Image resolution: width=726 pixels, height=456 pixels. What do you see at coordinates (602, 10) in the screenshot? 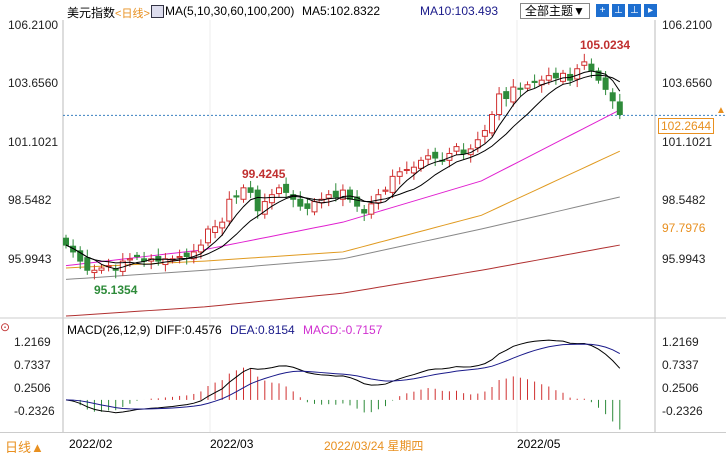
I see `crosshair-icon: +` at bounding box center [602, 10].